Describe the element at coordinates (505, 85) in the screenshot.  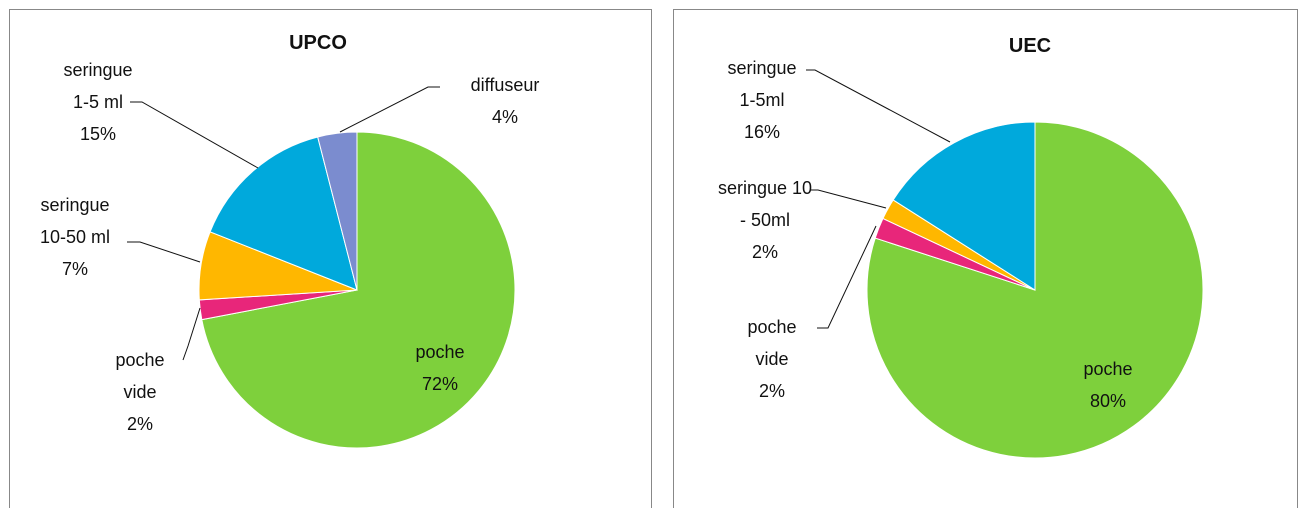
I see `category-label: diffuseur` at that location.